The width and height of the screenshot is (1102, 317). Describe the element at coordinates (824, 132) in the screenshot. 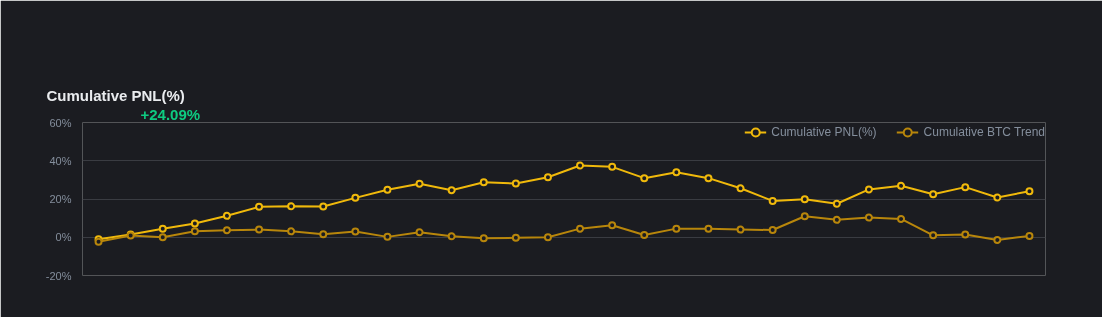

I see `legend-label: Cumulative PNL(%)` at that location.